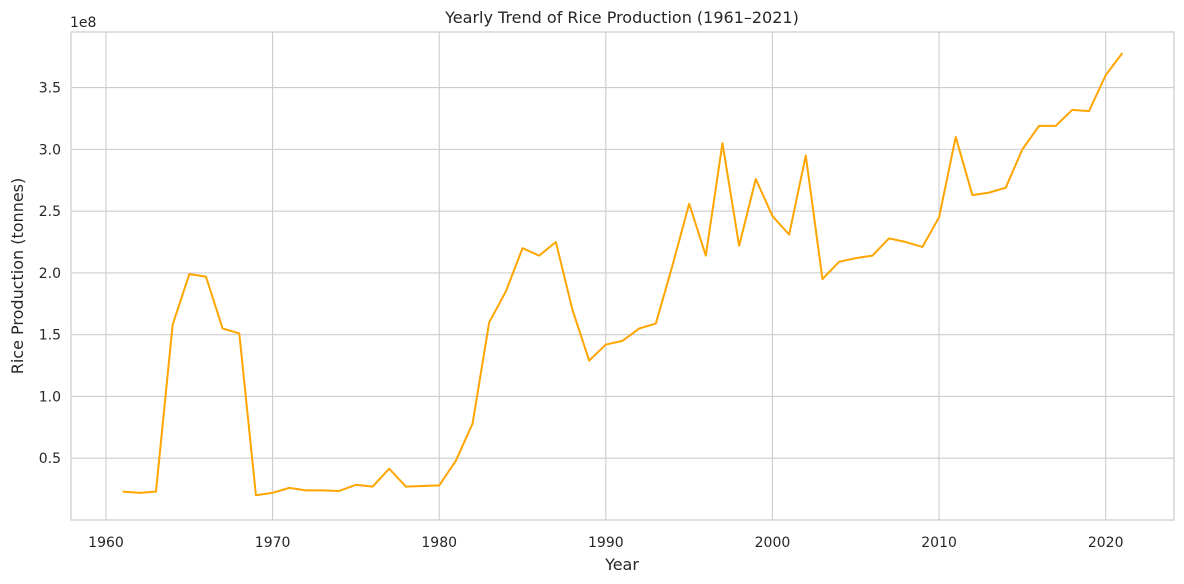 The image size is (1184, 584). What do you see at coordinates (50, 397) in the screenshot?
I see `y-tick-label: 1.0` at bounding box center [50, 397].